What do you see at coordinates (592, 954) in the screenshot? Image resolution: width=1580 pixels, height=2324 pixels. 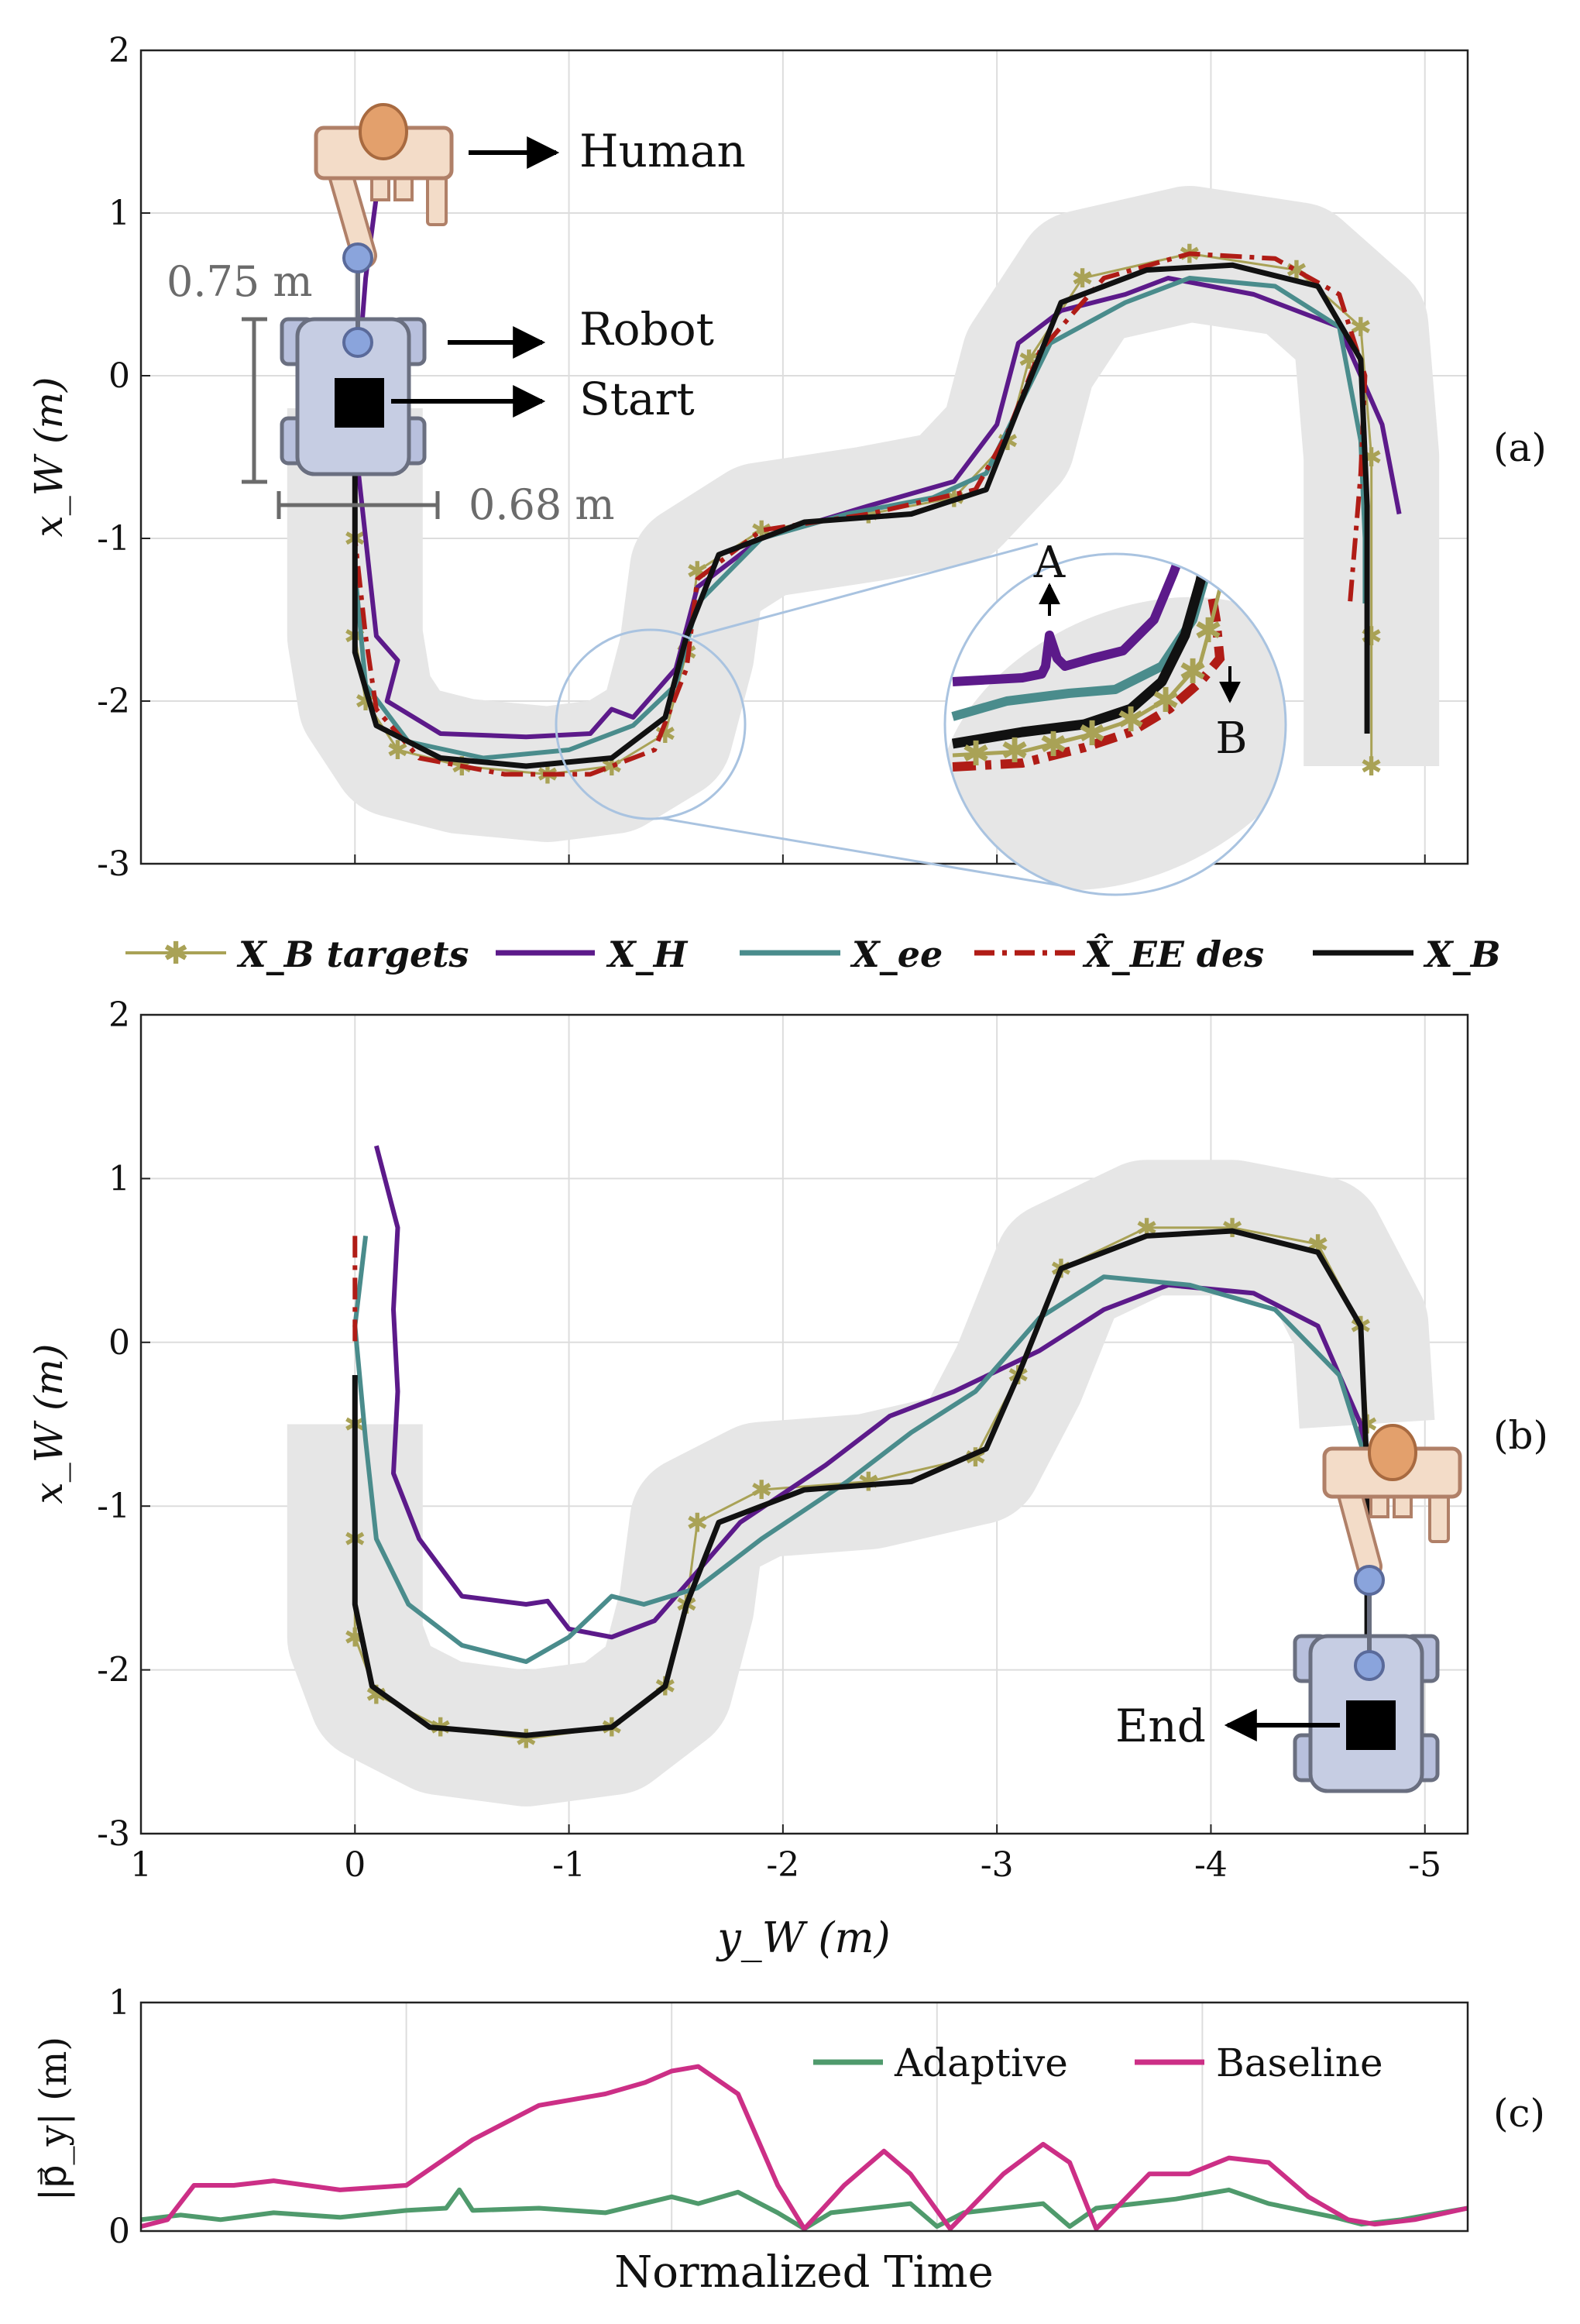 I see `legend-item-human: X_H` at bounding box center [592, 954].